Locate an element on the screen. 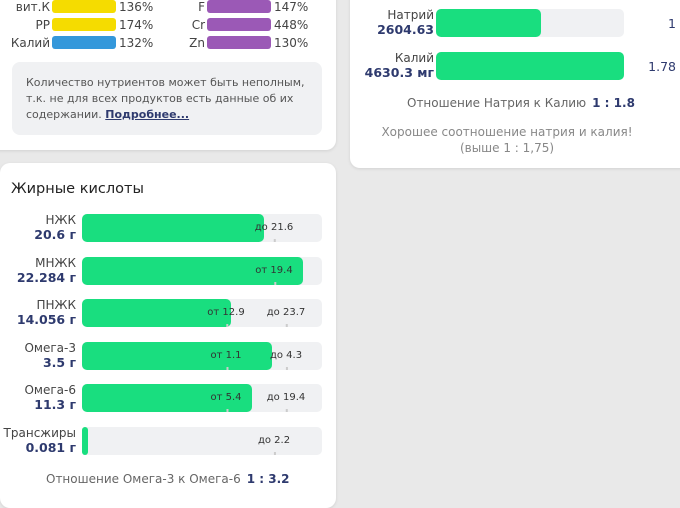 The image size is (680, 508). fat-value: 11.3 г is located at coordinates (55, 405).